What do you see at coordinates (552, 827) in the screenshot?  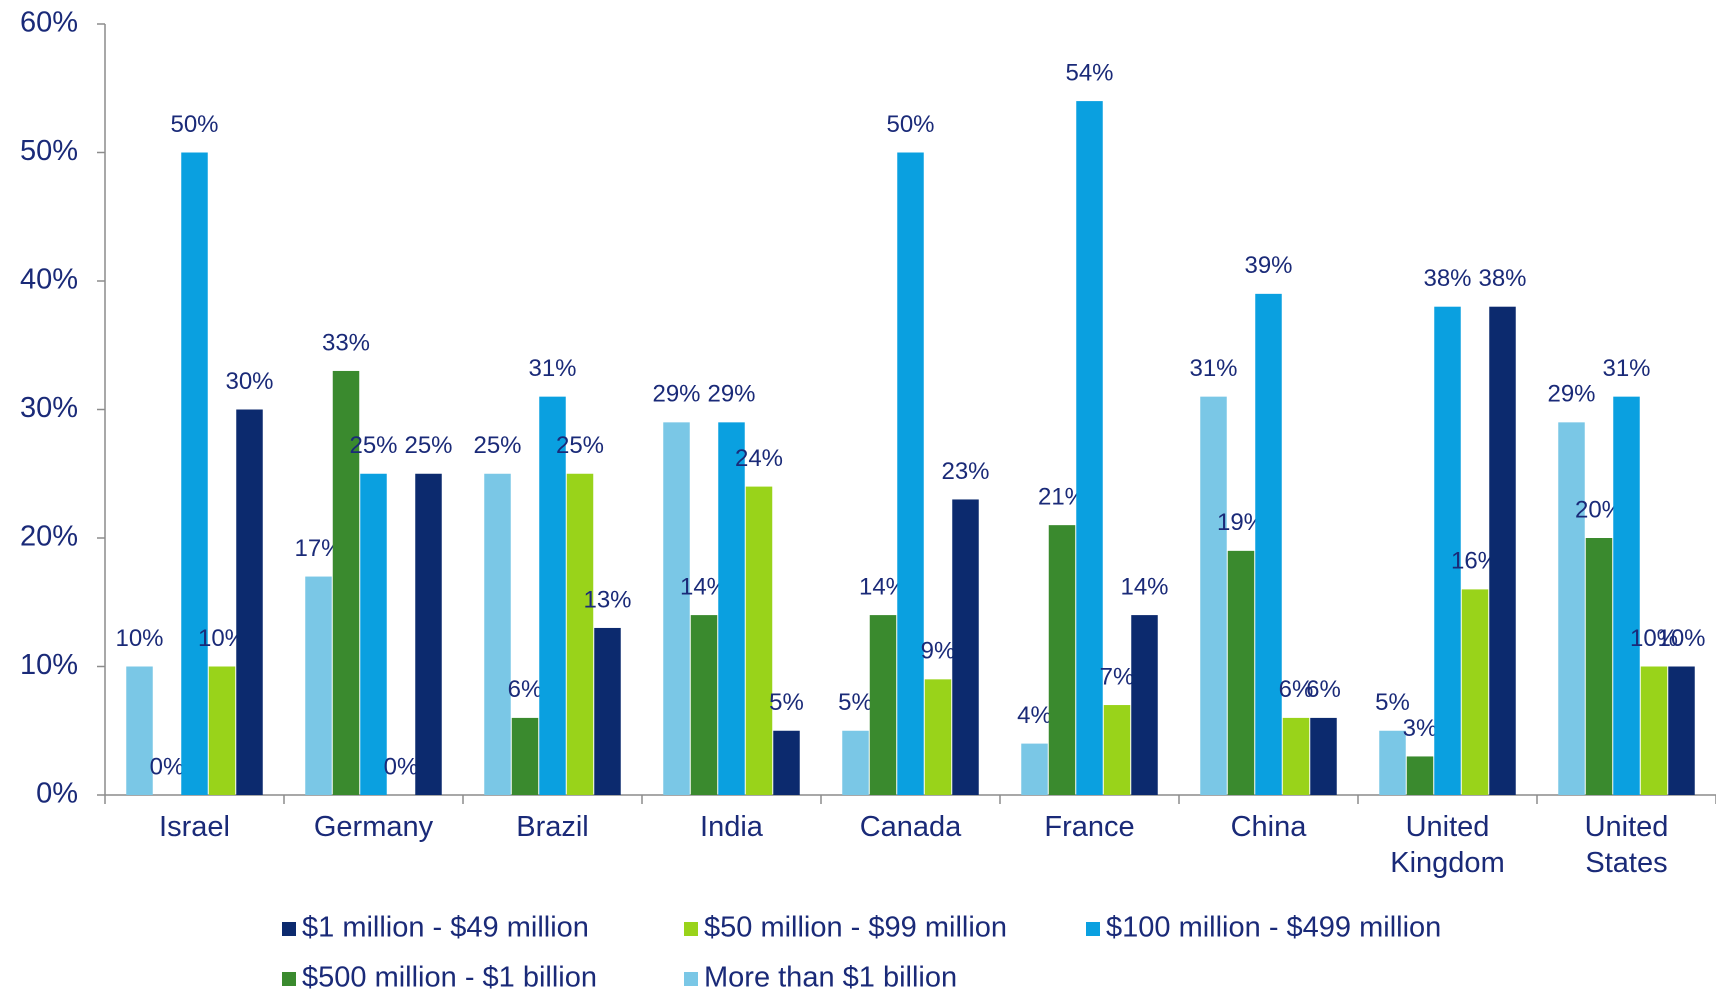 I see `x-tick-label: Brazil` at bounding box center [552, 827].